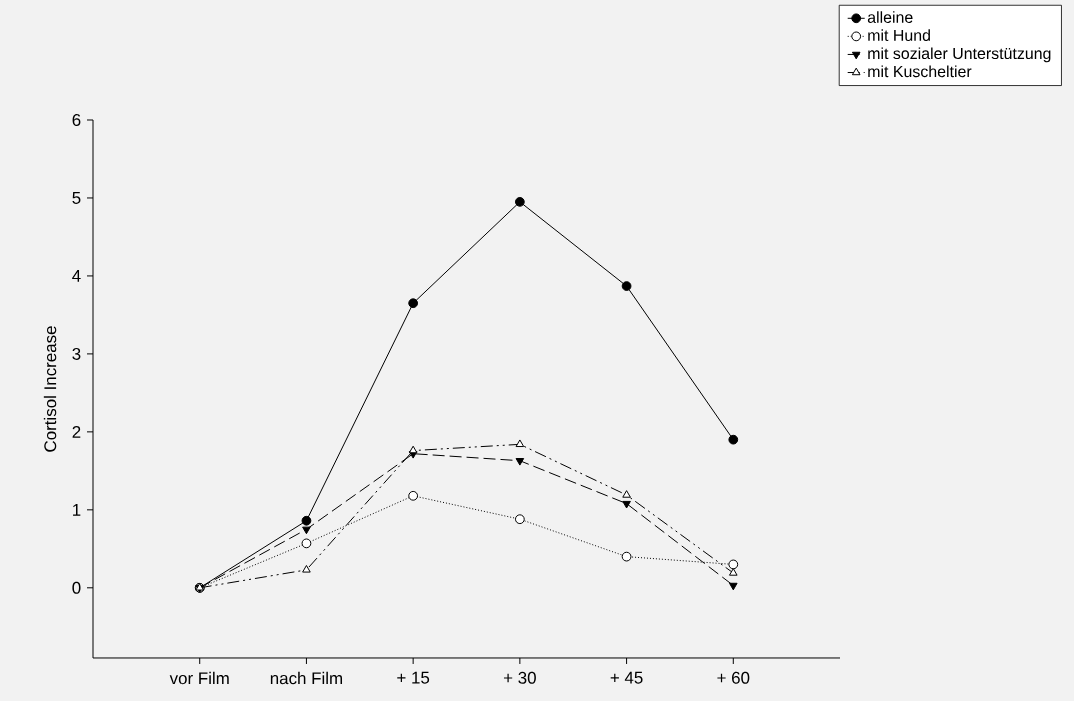  I want to click on legend-label: mit Kuscheltier, so click(920, 71).